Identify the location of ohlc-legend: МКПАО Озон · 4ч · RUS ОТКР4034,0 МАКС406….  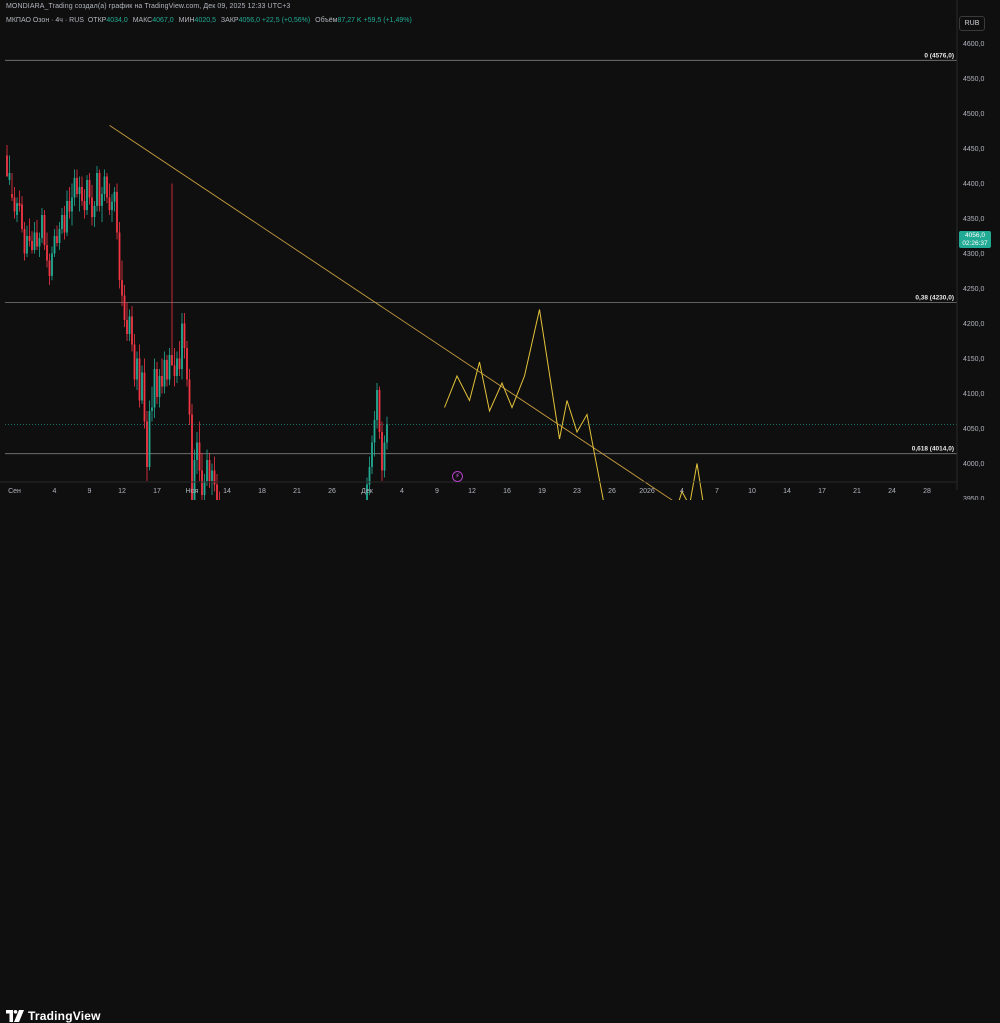
(210, 20).